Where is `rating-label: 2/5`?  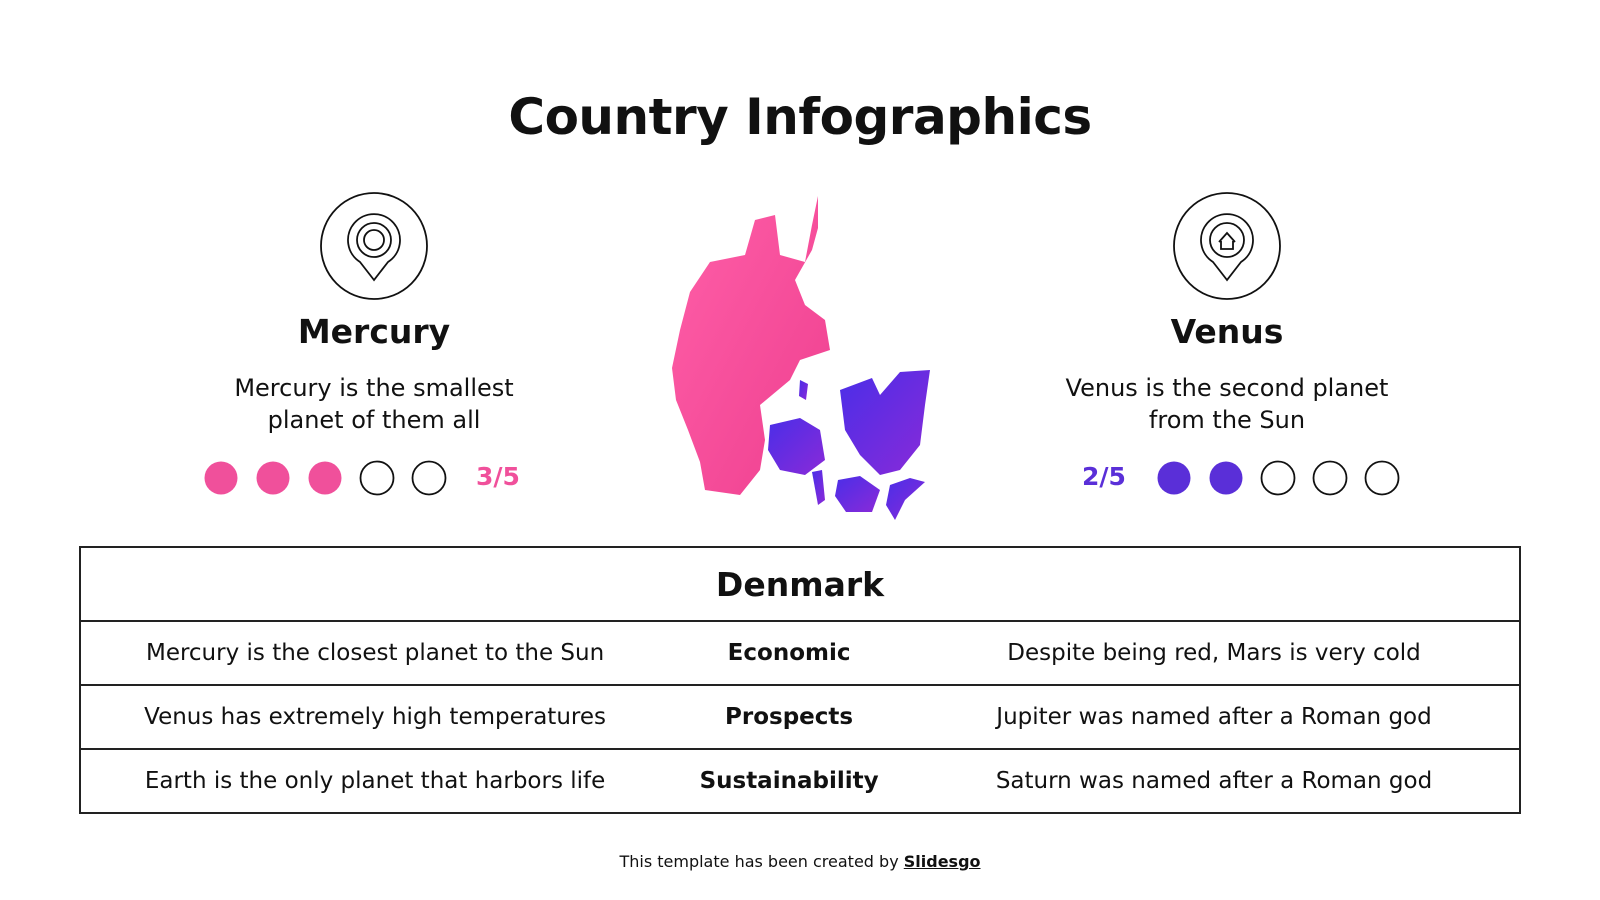 rating-label: 2/5 is located at coordinates (1104, 476).